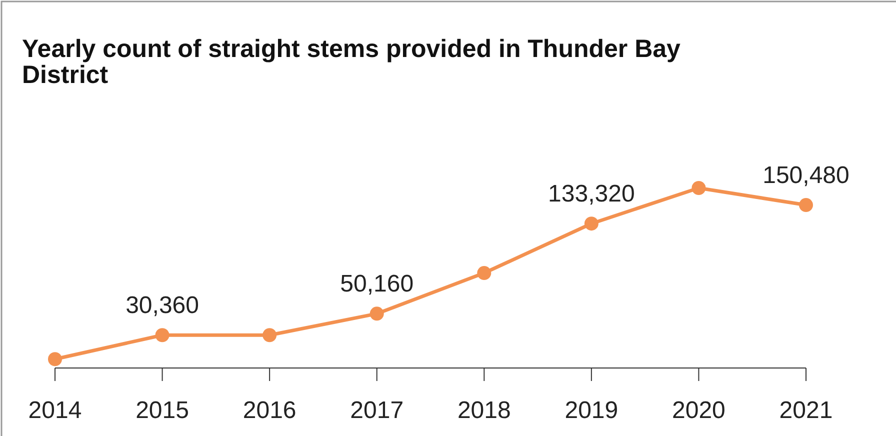  What do you see at coordinates (699, 410) in the screenshot?
I see `x-tick-label: 2020` at bounding box center [699, 410].